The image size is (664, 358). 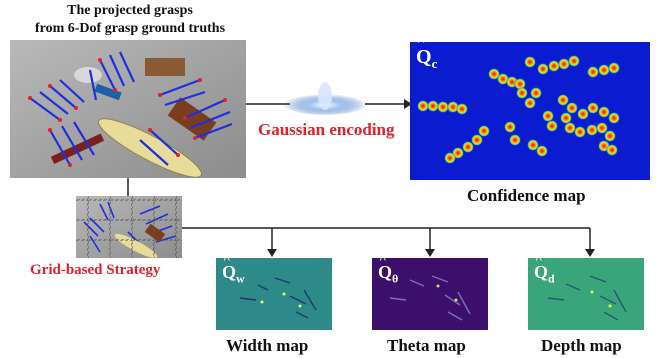 What do you see at coordinates (272, 253) in the screenshot?
I see `arrow-head-width` at bounding box center [272, 253].